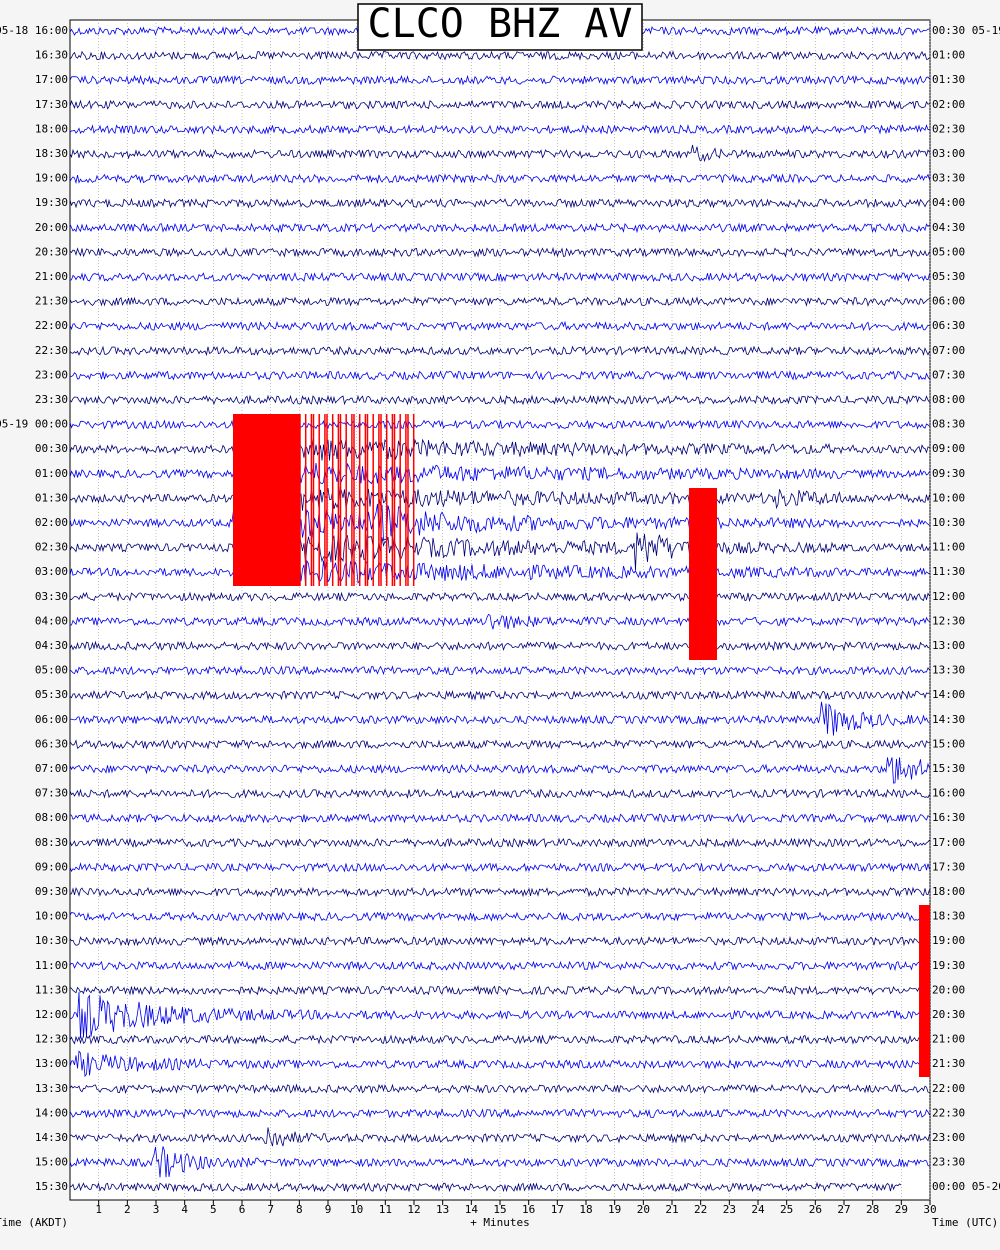  I want to click on x-tick-label: 17, so click(557, 1209).